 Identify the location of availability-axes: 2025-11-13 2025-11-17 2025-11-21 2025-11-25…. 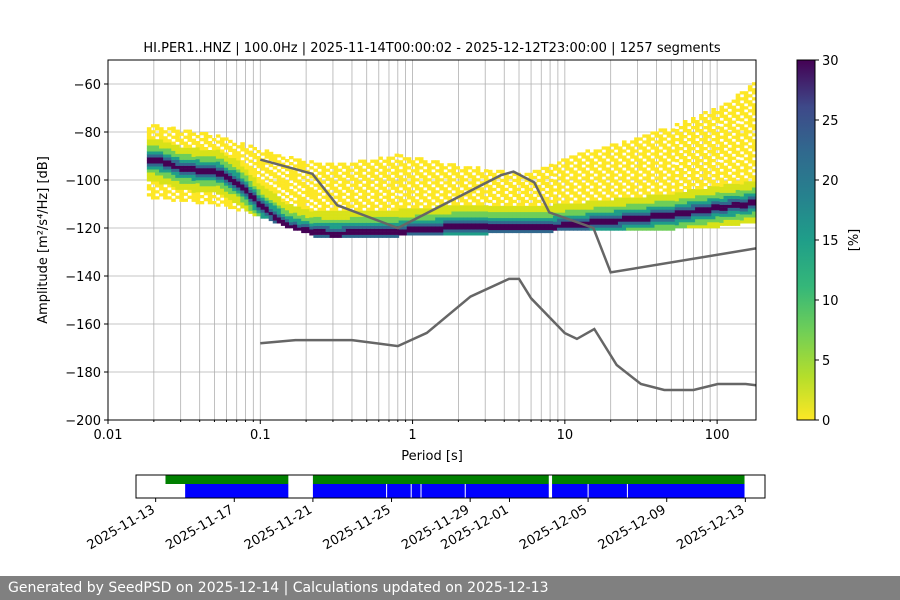
(425, 513).